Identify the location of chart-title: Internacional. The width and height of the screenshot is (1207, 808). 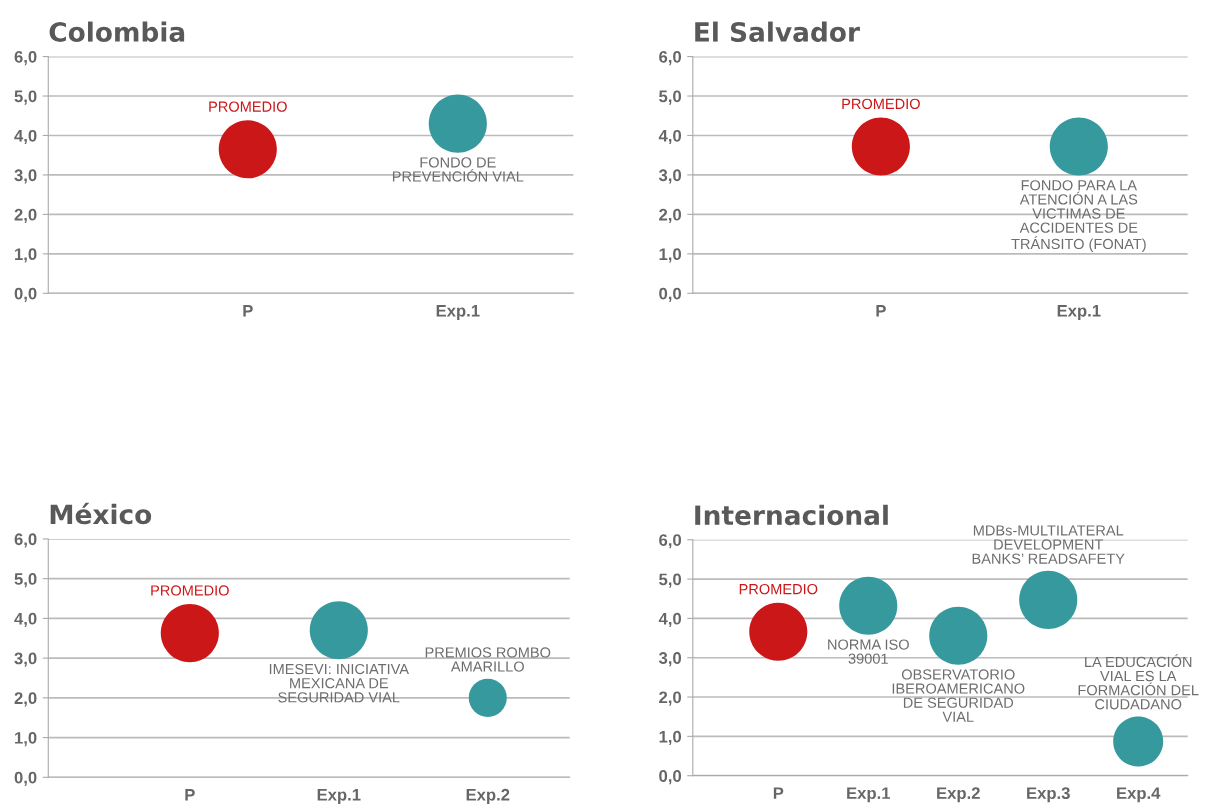
(791, 515).